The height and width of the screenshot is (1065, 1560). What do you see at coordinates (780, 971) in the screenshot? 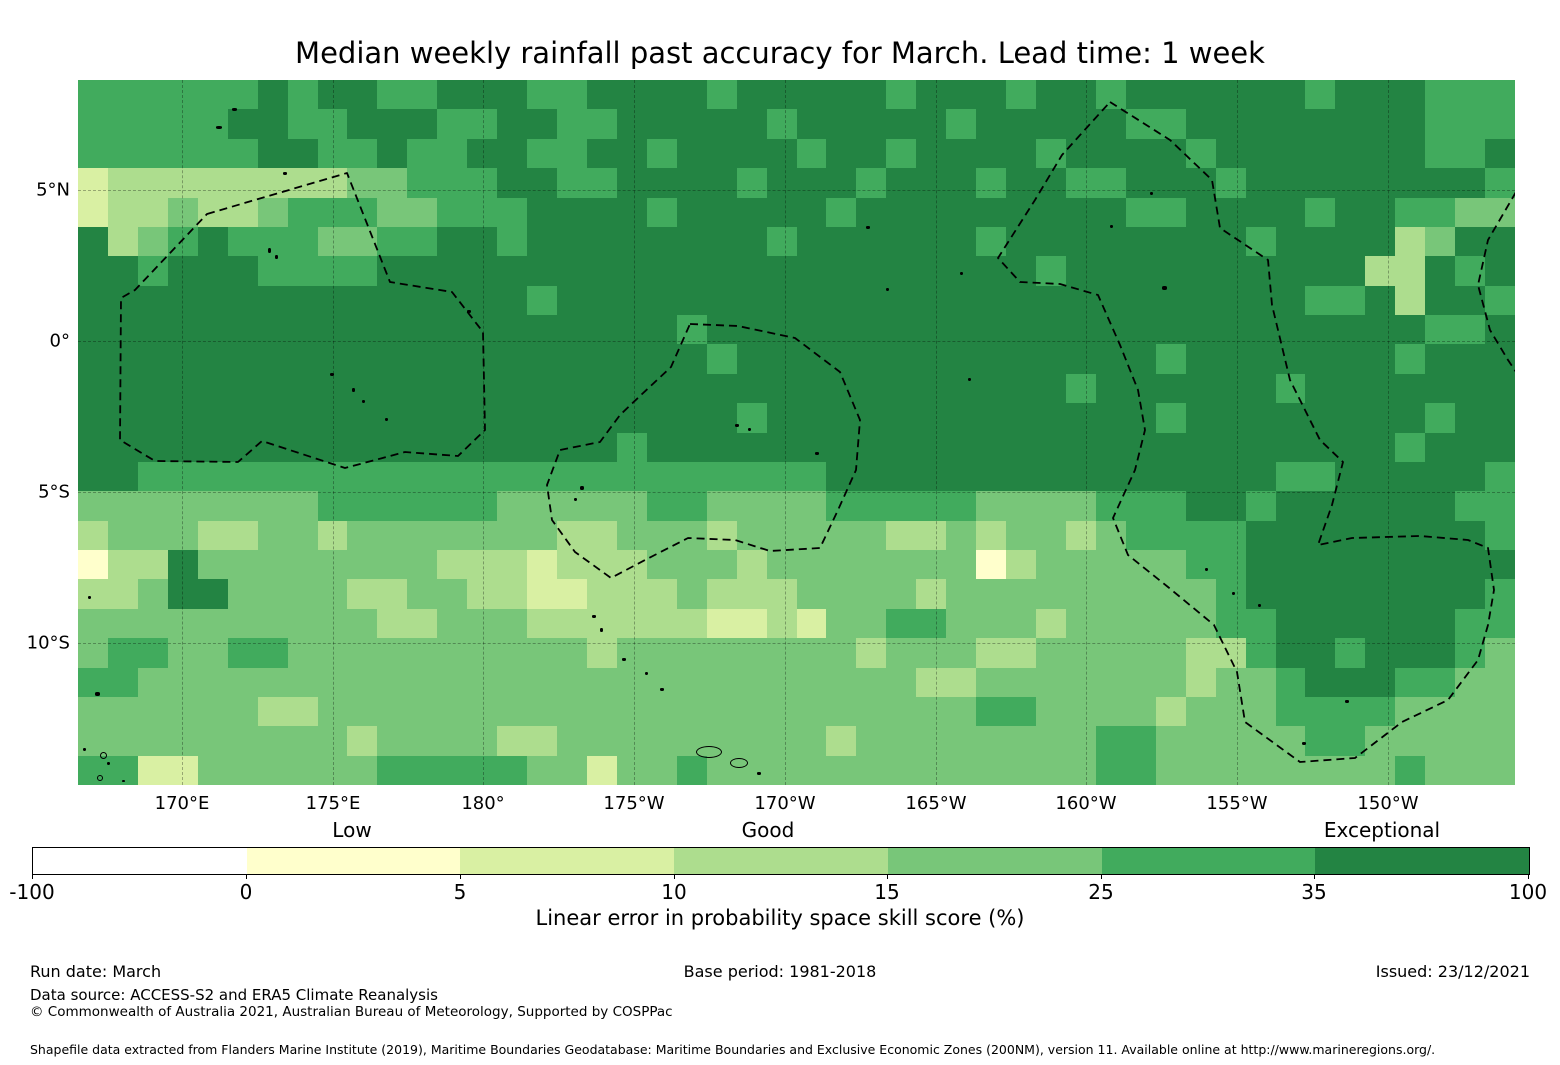
I see `base-period-text: Base period: 1981-2018` at bounding box center [780, 971].